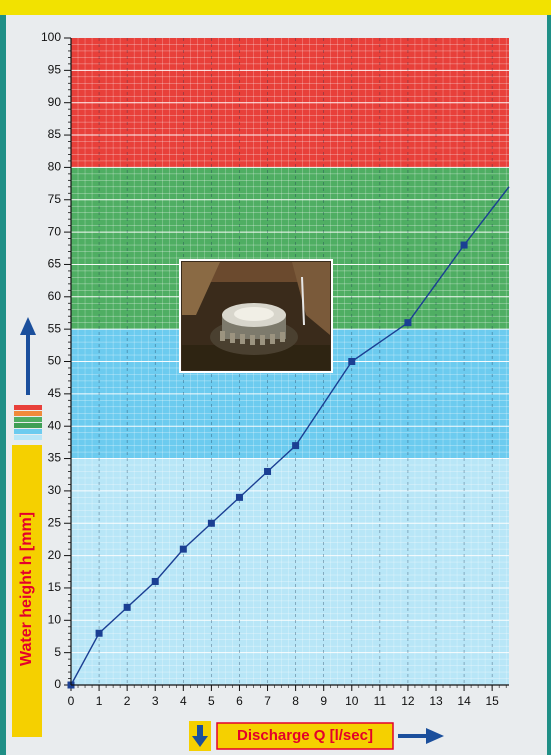 Image resolution: width=551 pixels, height=755 pixels. I want to click on x-label-background, so click(305, 736).